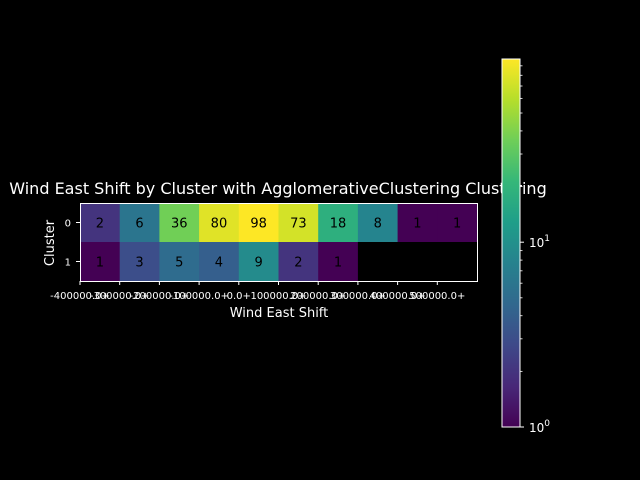 The image size is (640, 480). Describe the element at coordinates (358, 296) in the screenshot. I see `x-tick-label: 300000.0+` at that location.